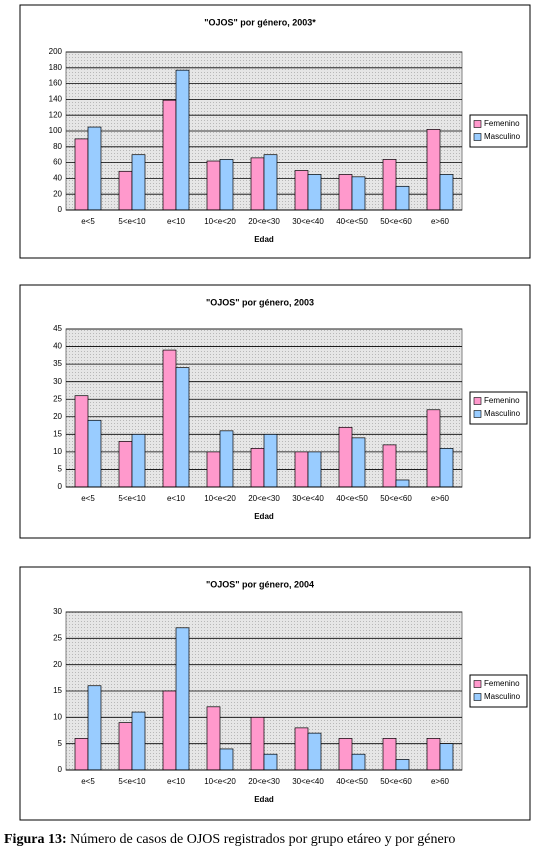 The height and width of the screenshot is (855, 542). I want to click on y-tick-label: 45, so click(57, 328).